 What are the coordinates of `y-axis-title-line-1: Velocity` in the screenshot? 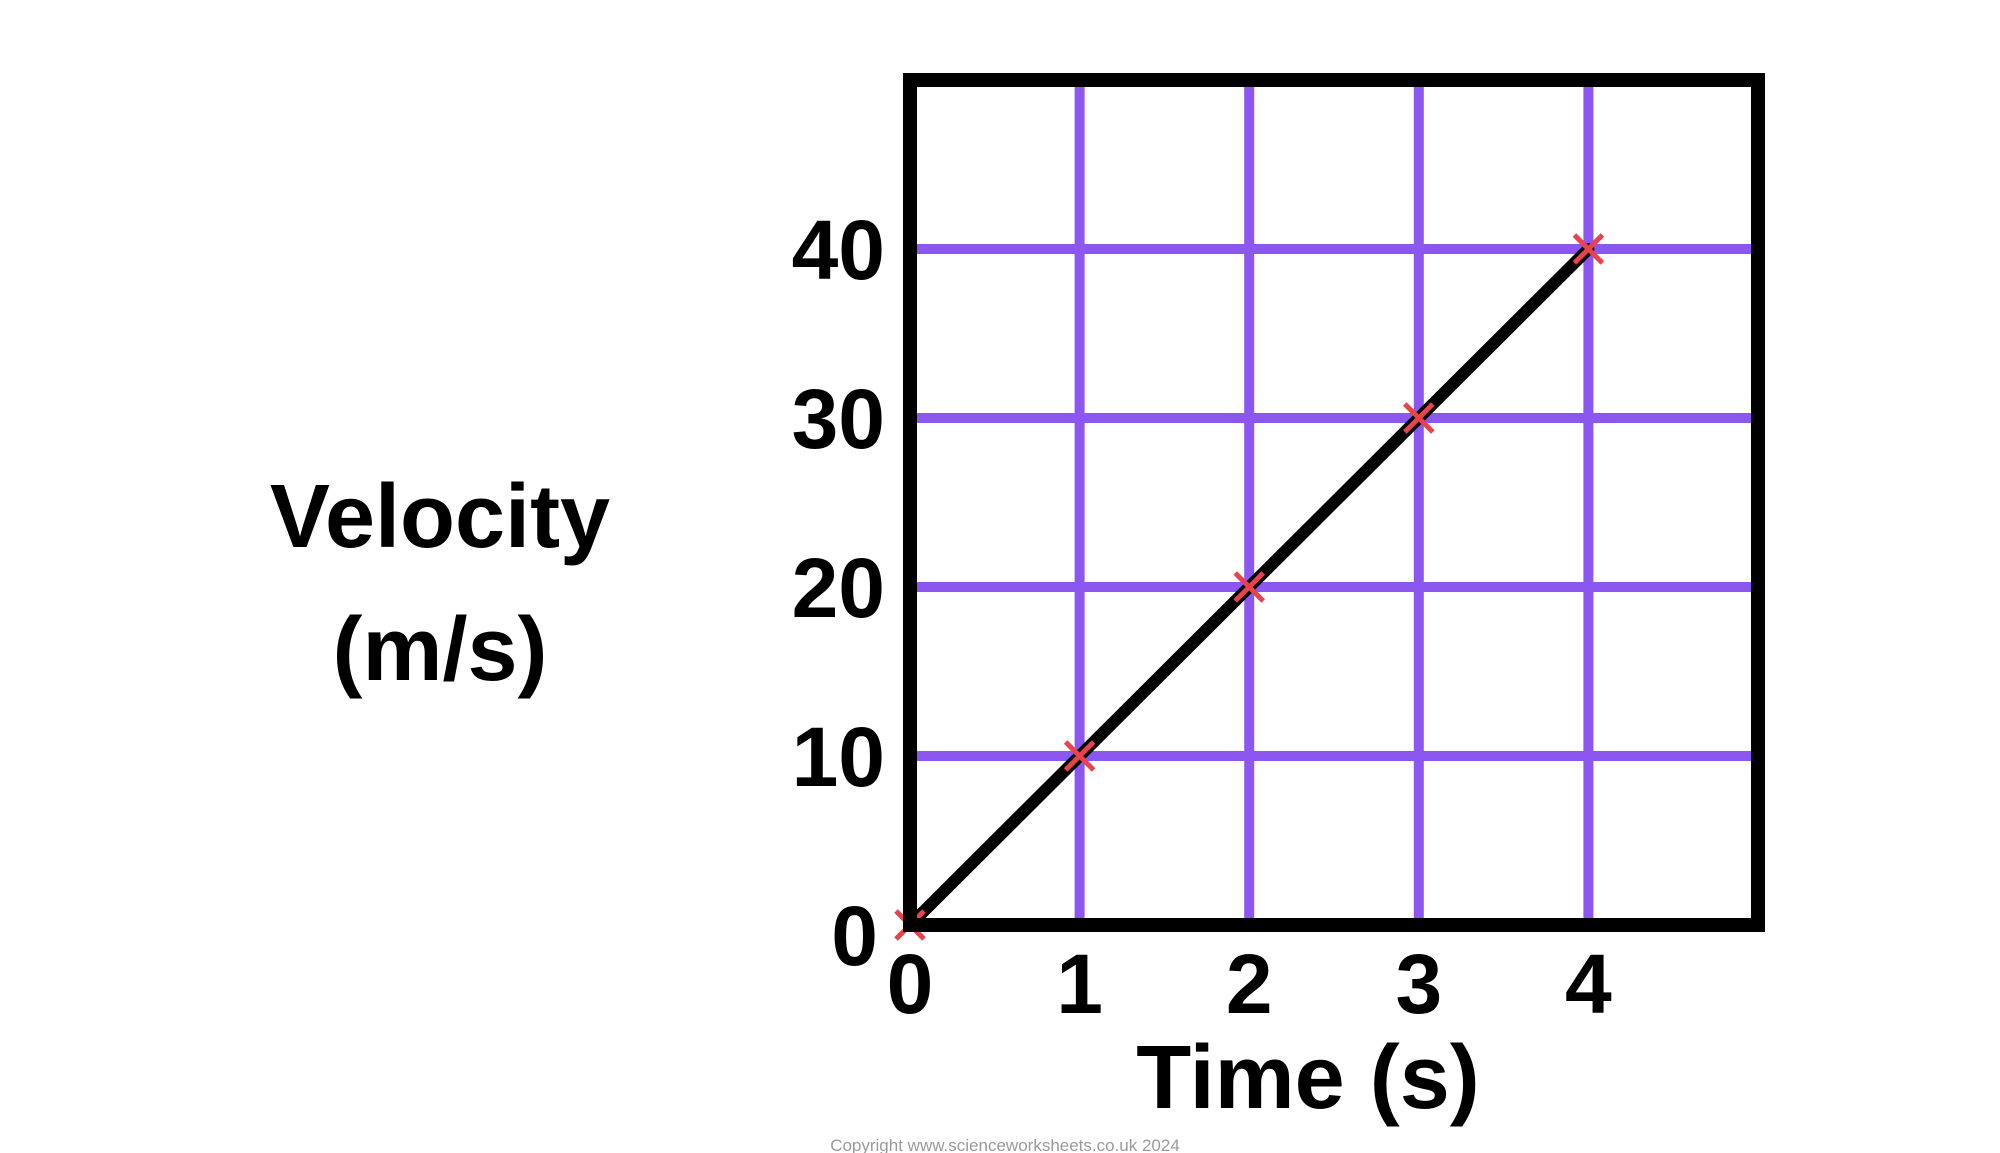 It's located at (440, 517).